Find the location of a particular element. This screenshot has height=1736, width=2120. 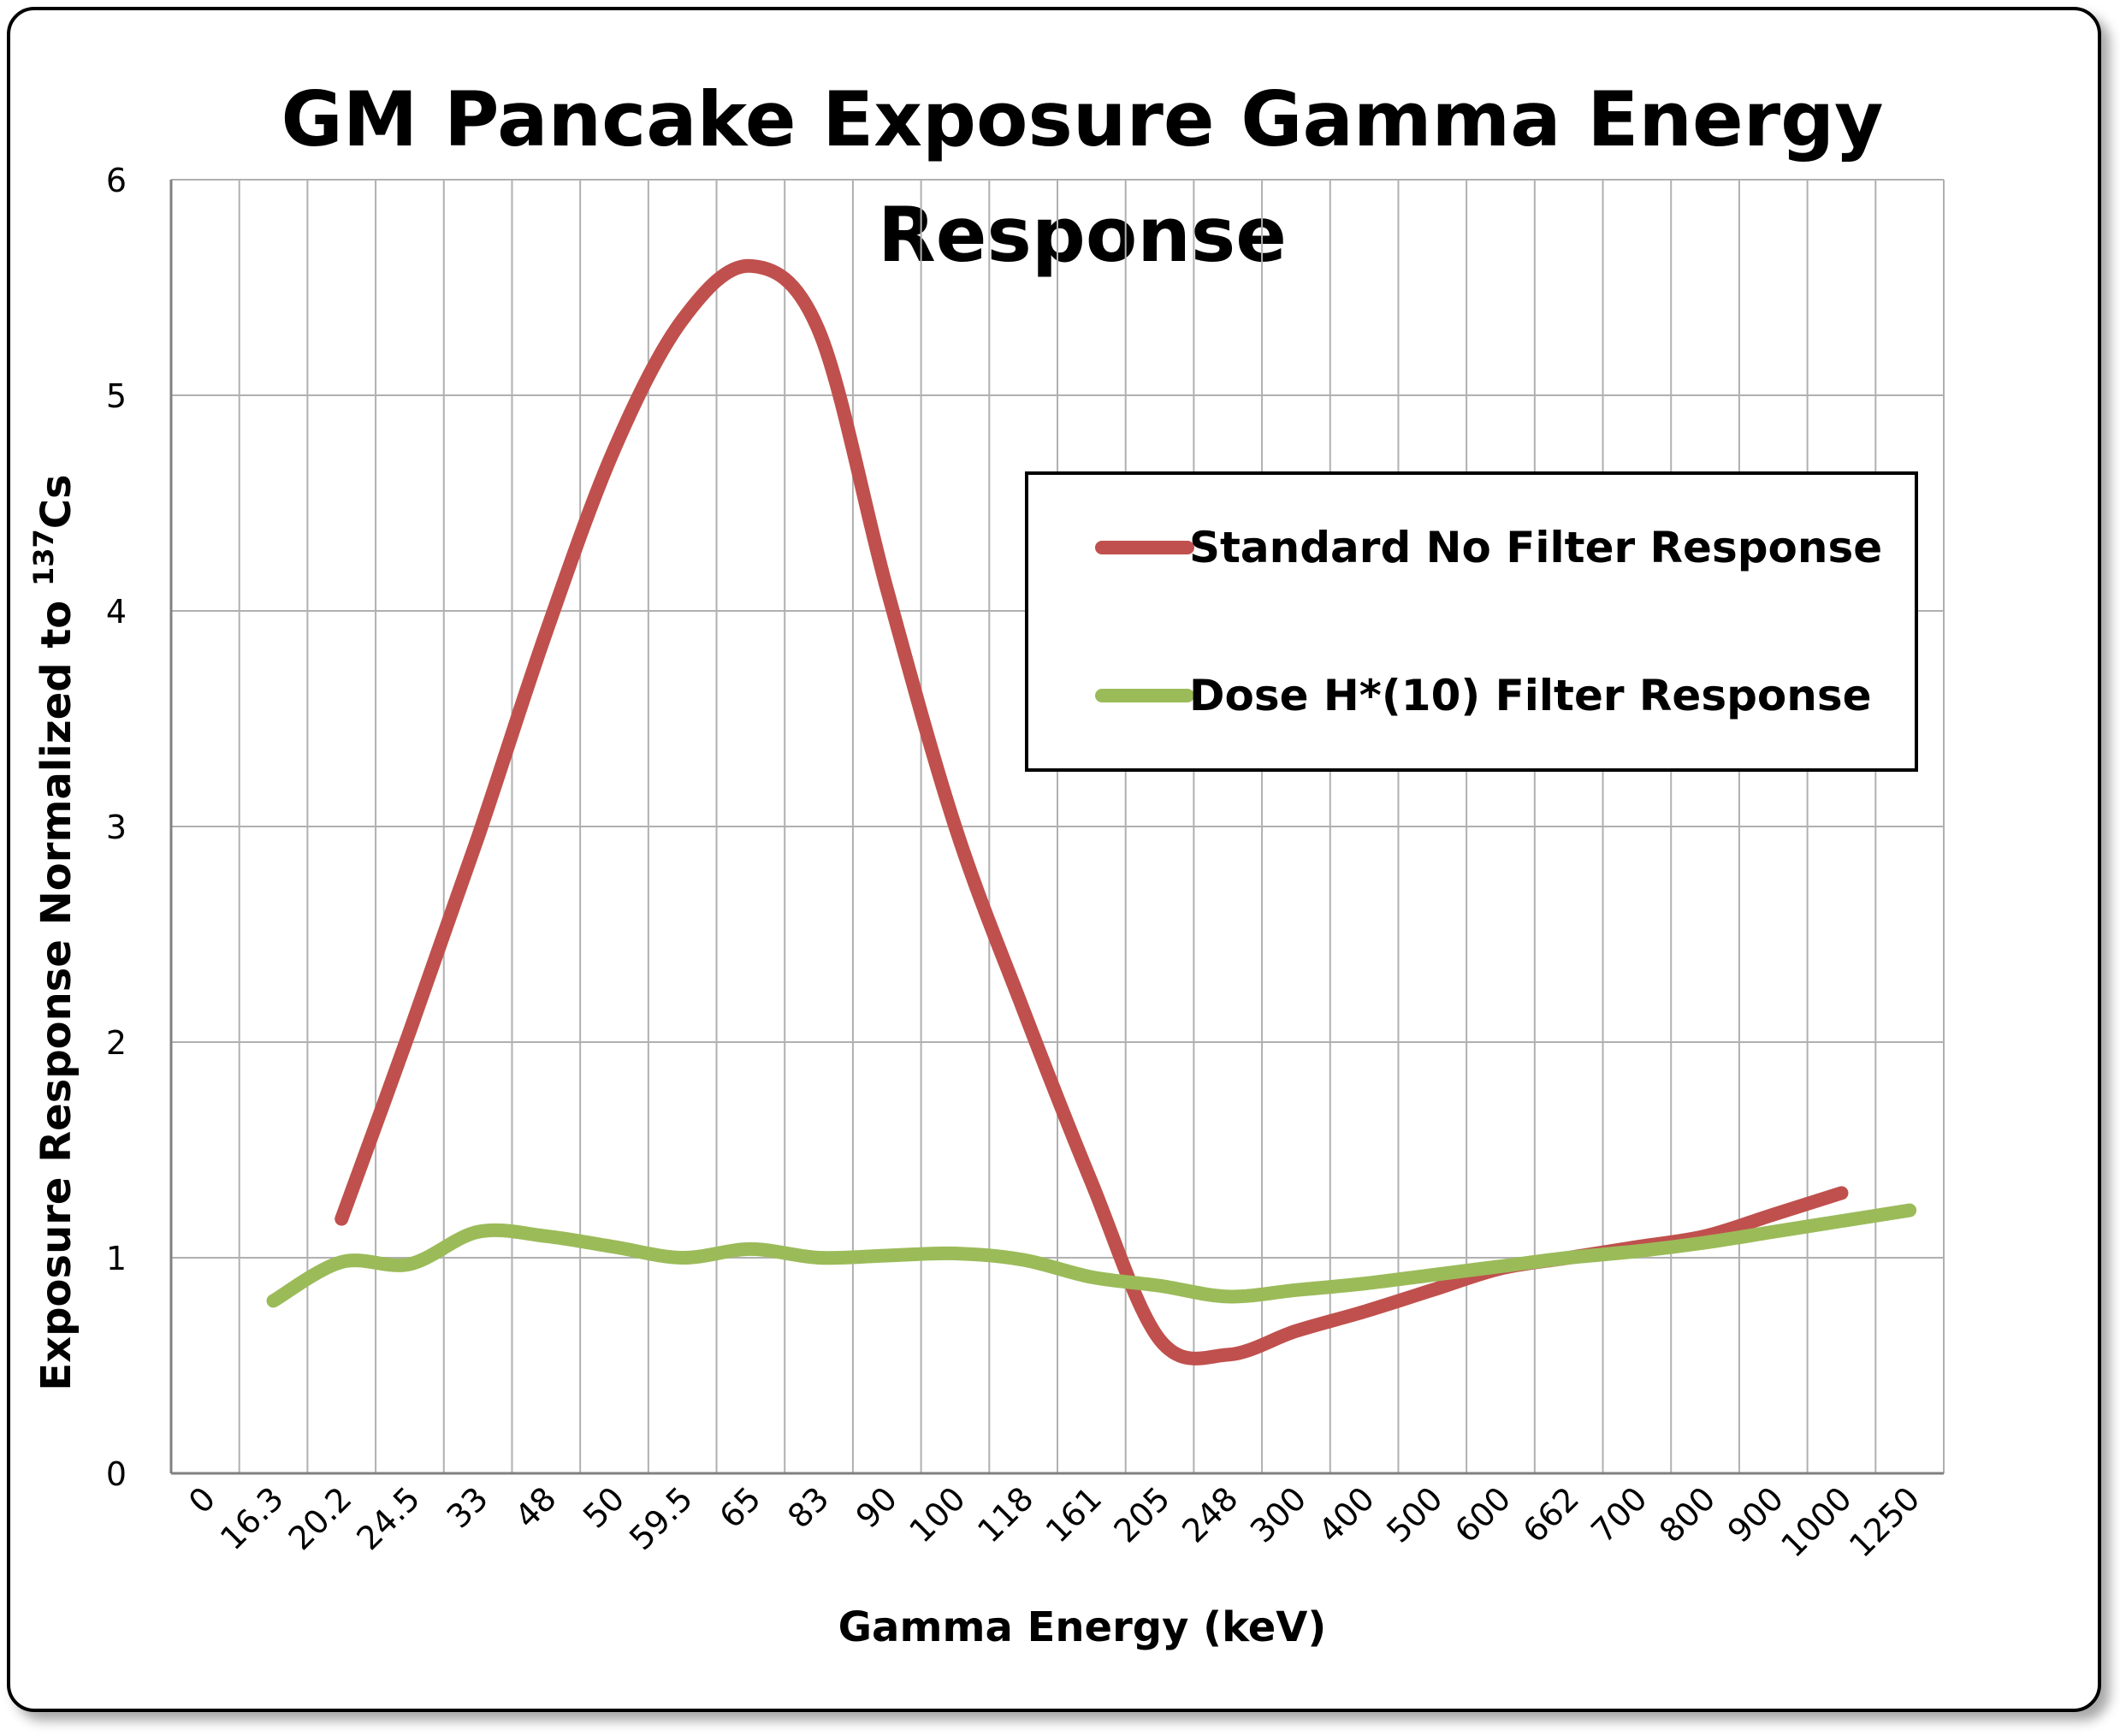

x-tick-label: 100 is located at coordinates (937, 1514).